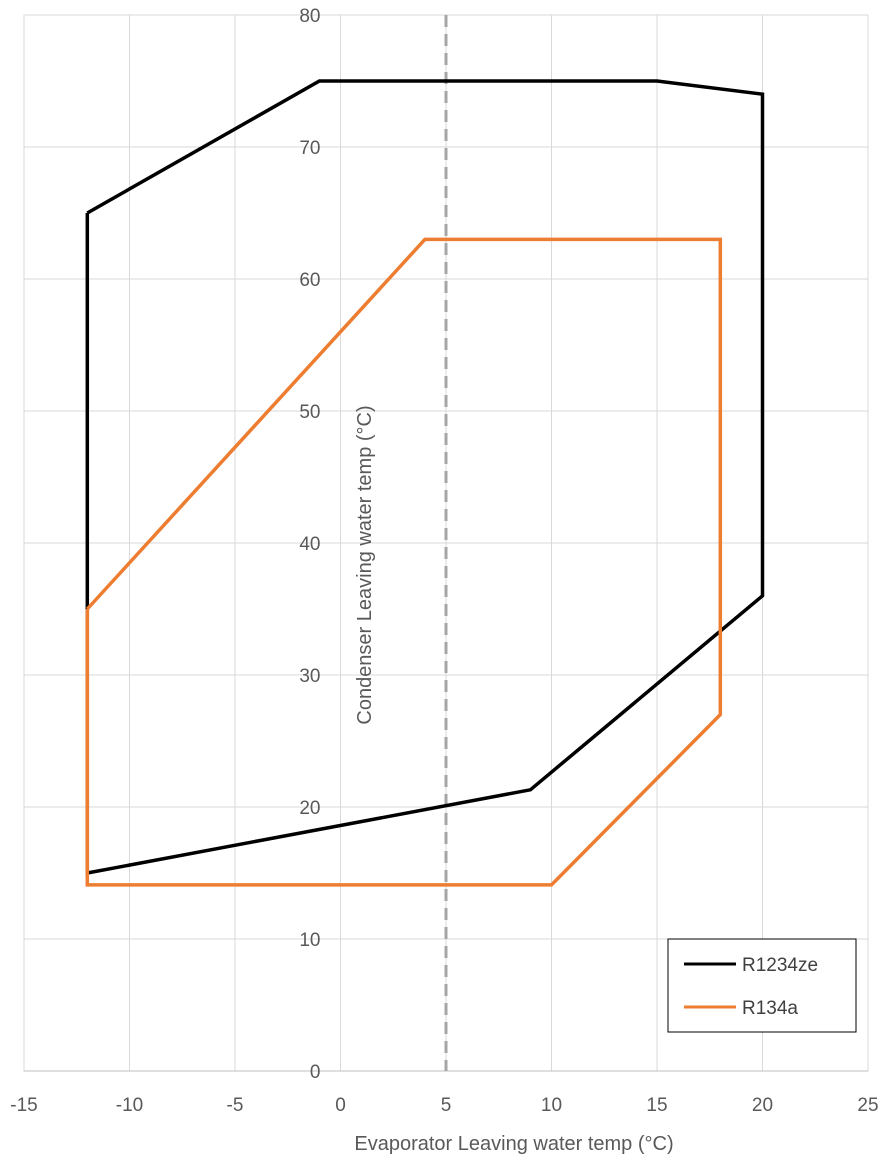 This screenshot has width=886, height=1168. Describe the element at coordinates (365, 564) in the screenshot. I see `y-axis-title: Condenser Leaving water temp (°C)` at that location.